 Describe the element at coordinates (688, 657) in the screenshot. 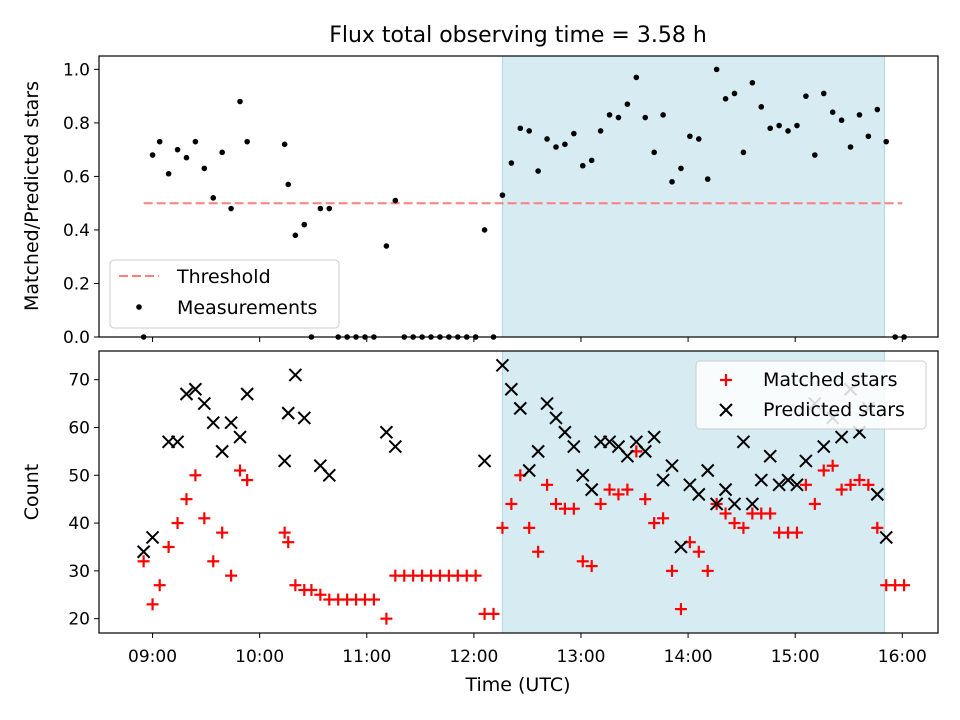

I see `bottom-x-tick-label: 14:00` at that location.